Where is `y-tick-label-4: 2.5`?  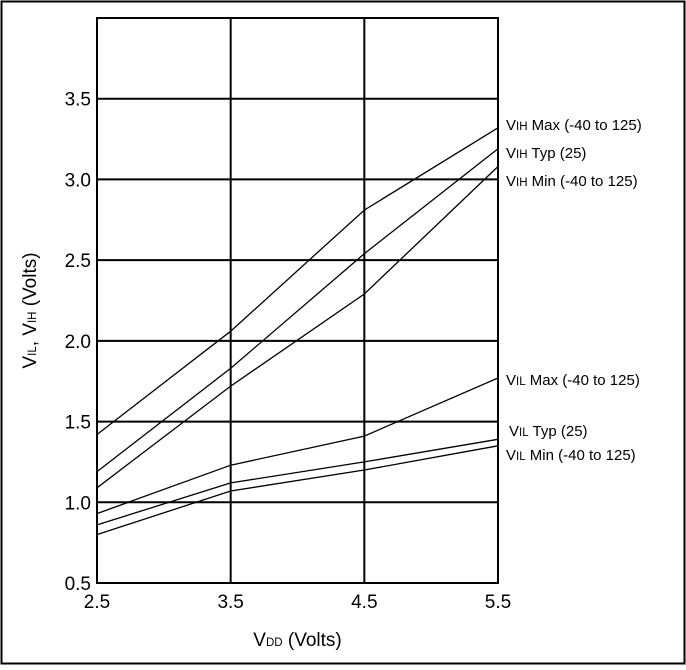
y-tick-label-4: 2.5 is located at coordinates (78, 261).